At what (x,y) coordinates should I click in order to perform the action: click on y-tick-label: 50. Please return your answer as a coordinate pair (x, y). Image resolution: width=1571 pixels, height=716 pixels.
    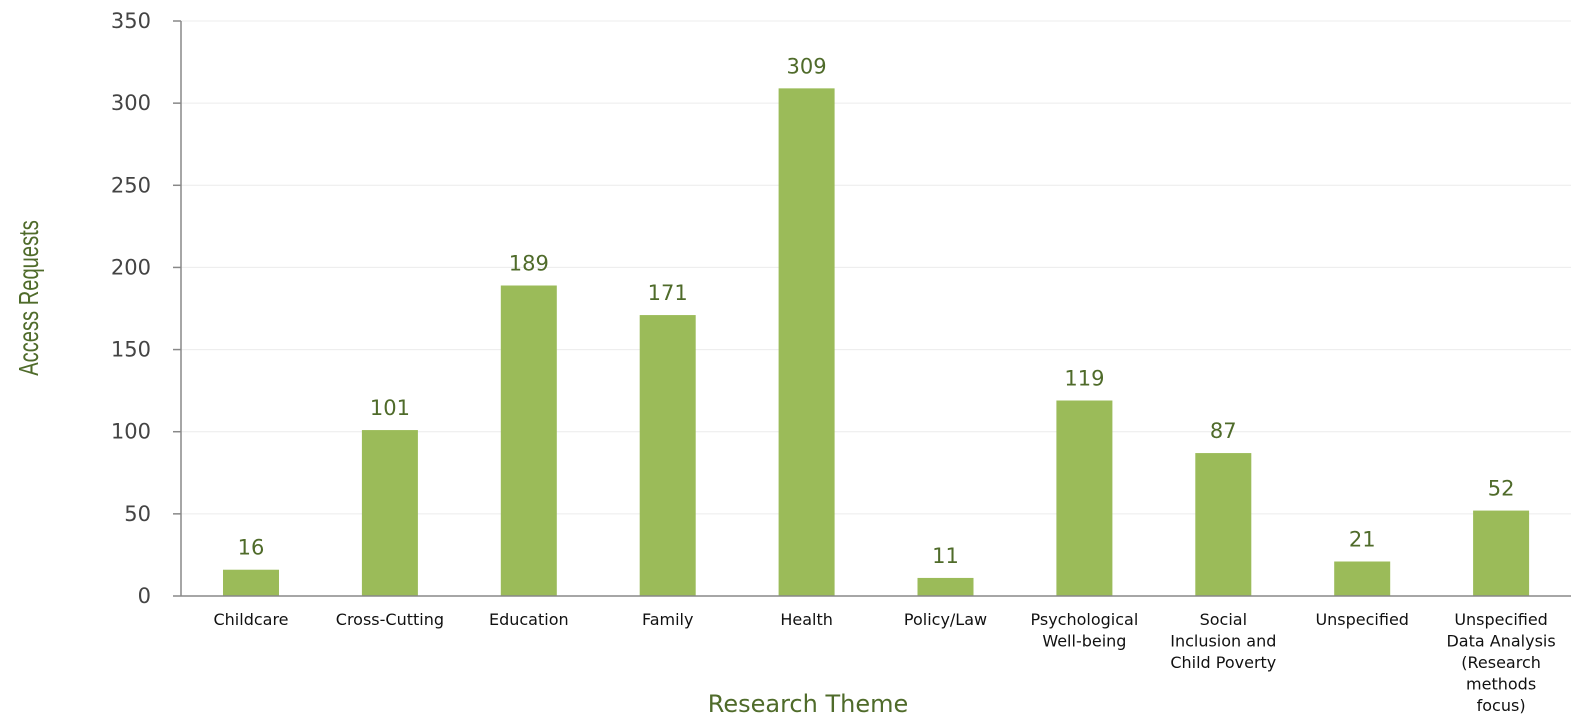
    Looking at the image, I should click on (137, 514).